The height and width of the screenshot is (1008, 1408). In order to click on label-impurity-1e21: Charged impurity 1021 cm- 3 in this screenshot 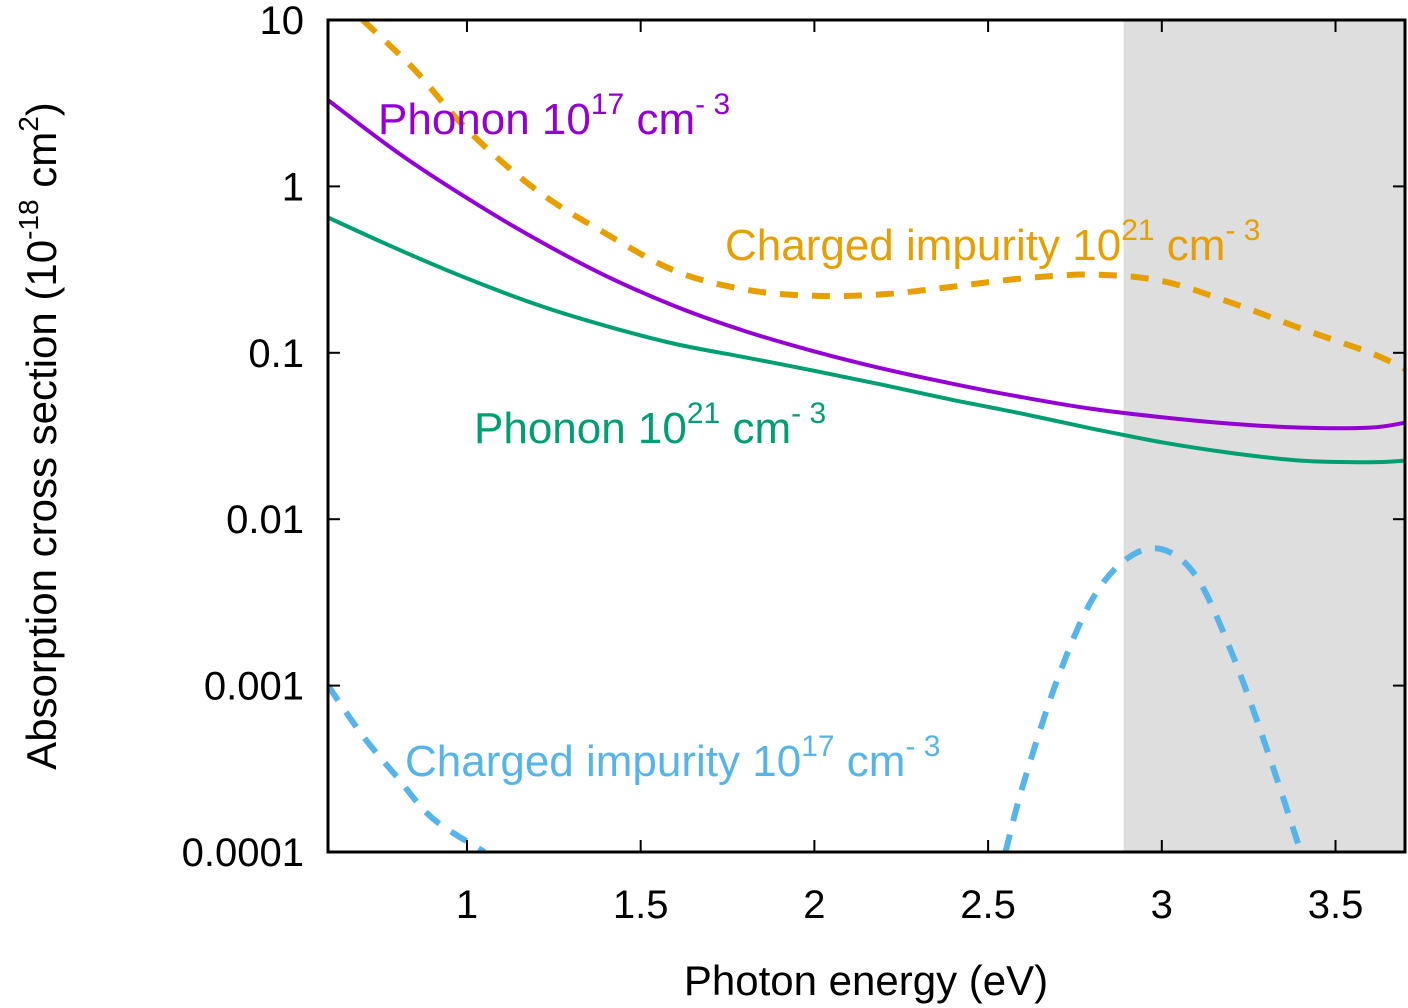, I will do `click(992, 242)`.